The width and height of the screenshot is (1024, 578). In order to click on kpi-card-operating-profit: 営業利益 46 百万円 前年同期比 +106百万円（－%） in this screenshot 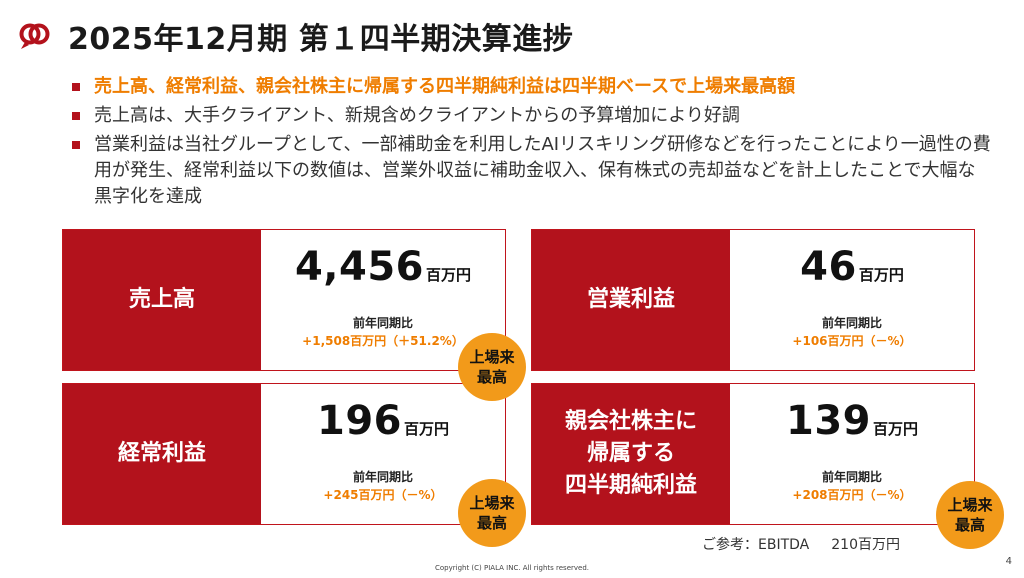, I will do `click(753, 300)`.